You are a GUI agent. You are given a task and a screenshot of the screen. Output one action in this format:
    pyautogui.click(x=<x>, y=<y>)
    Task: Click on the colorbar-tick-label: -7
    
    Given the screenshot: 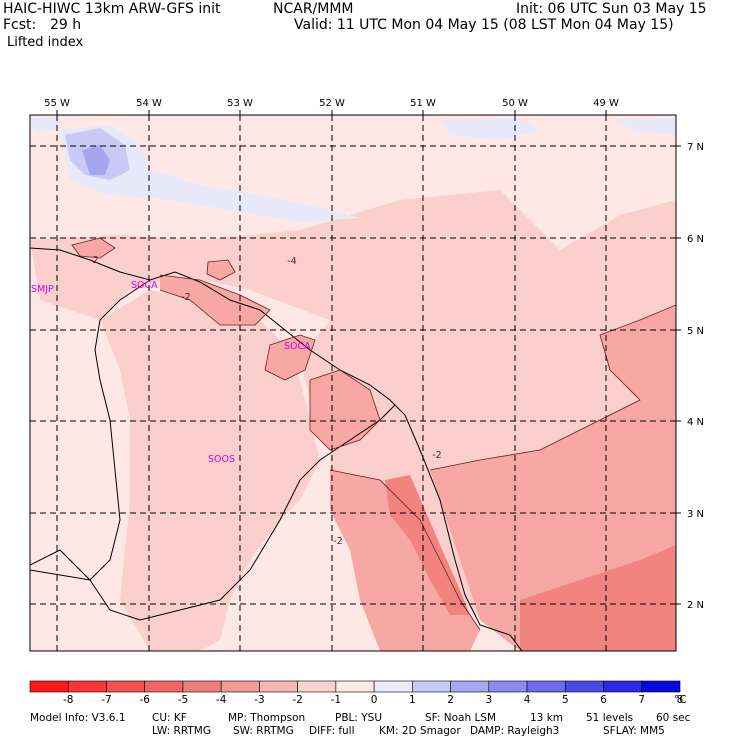 What is the action you would take?
    pyautogui.click(x=106, y=700)
    